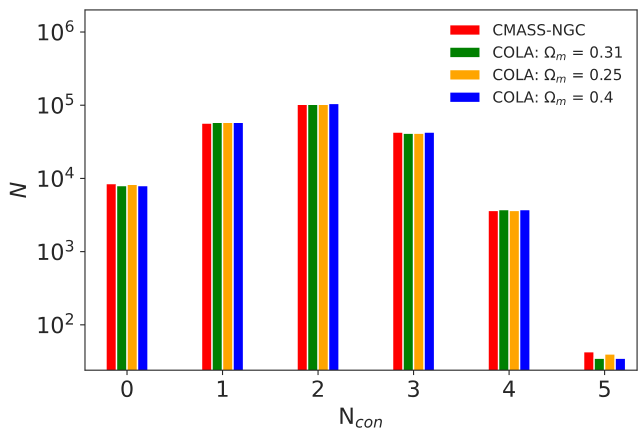 The height and width of the screenshot is (434, 639). What do you see at coordinates (604, 389) in the screenshot?
I see `x-tick-label: 5` at bounding box center [604, 389].